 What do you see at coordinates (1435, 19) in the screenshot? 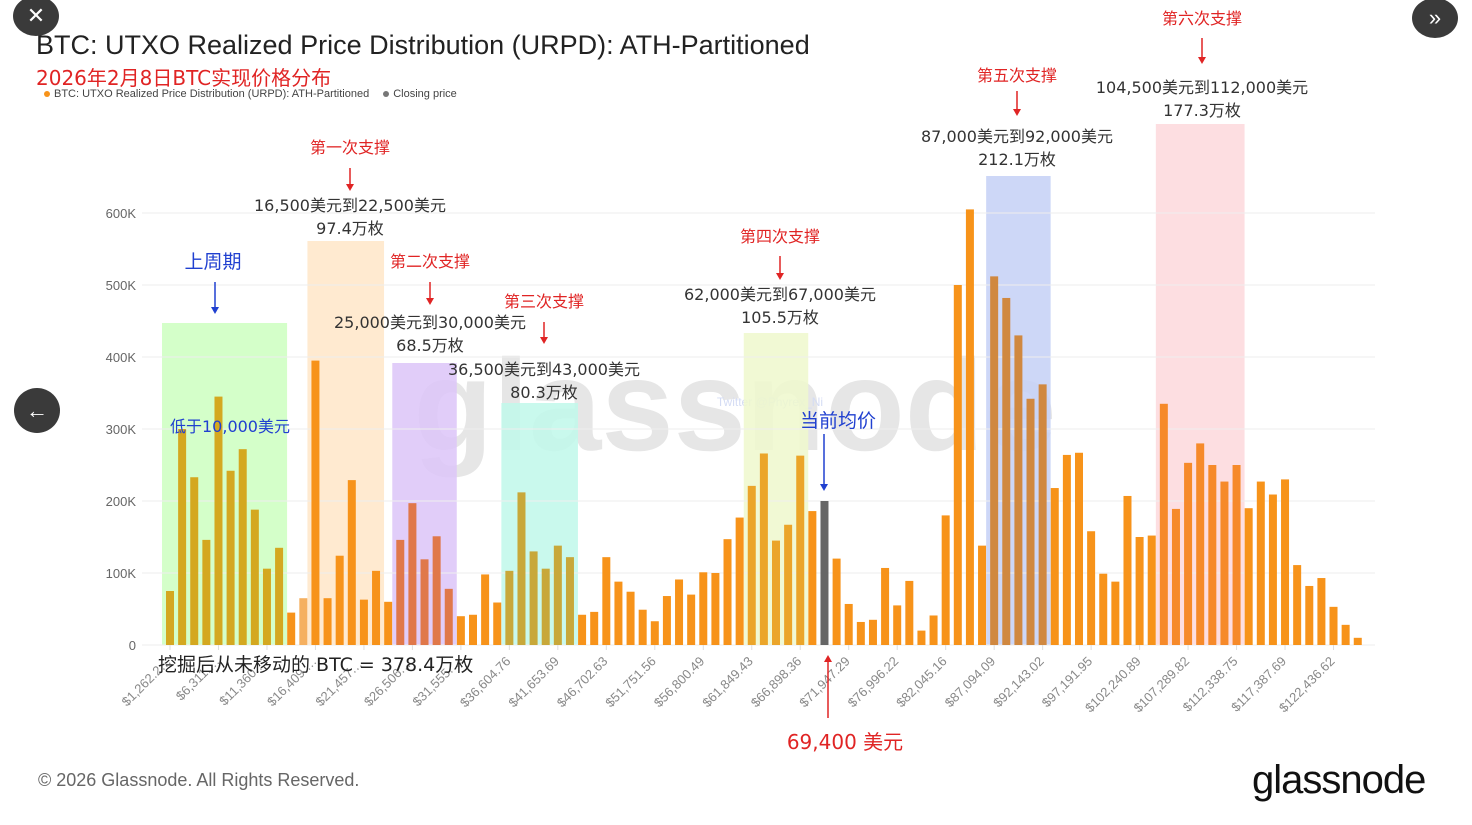
I see `next-button: »` at bounding box center [1435, 19].